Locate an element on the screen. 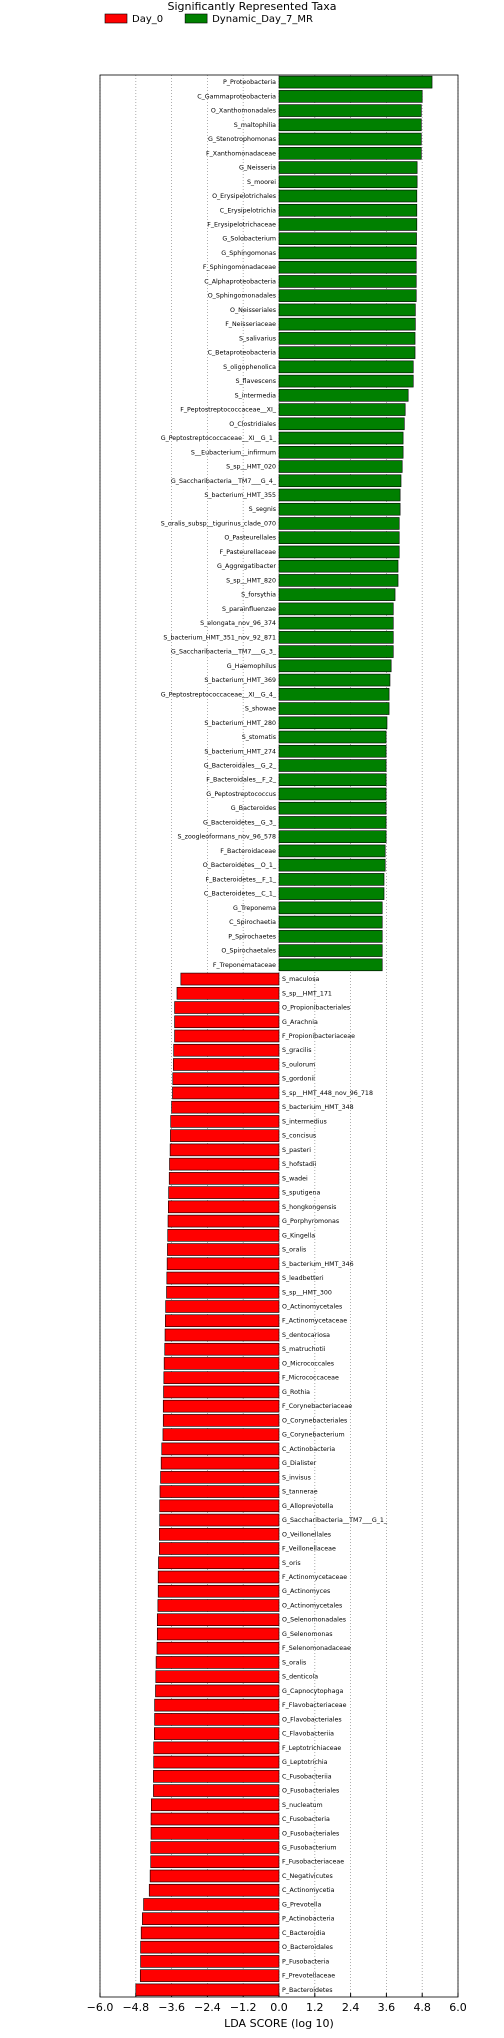  bar-label: O_Erysipelotrichales is located at coordinates (244, 196).